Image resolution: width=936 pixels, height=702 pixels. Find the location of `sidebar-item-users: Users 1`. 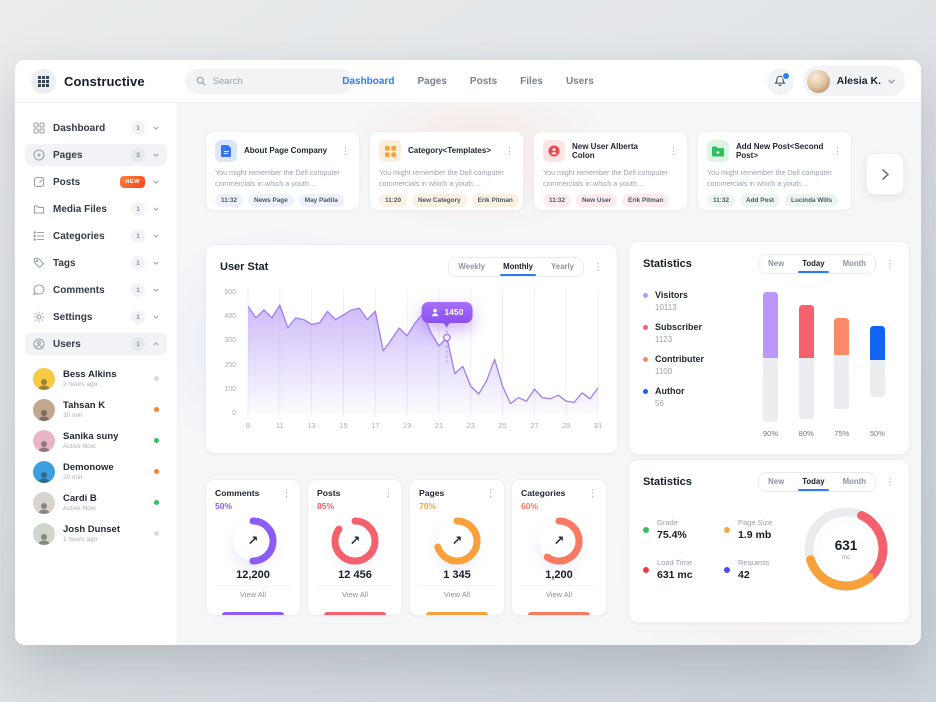

sidebar-item-users: Users 1 is located at coordinates (96, 344).